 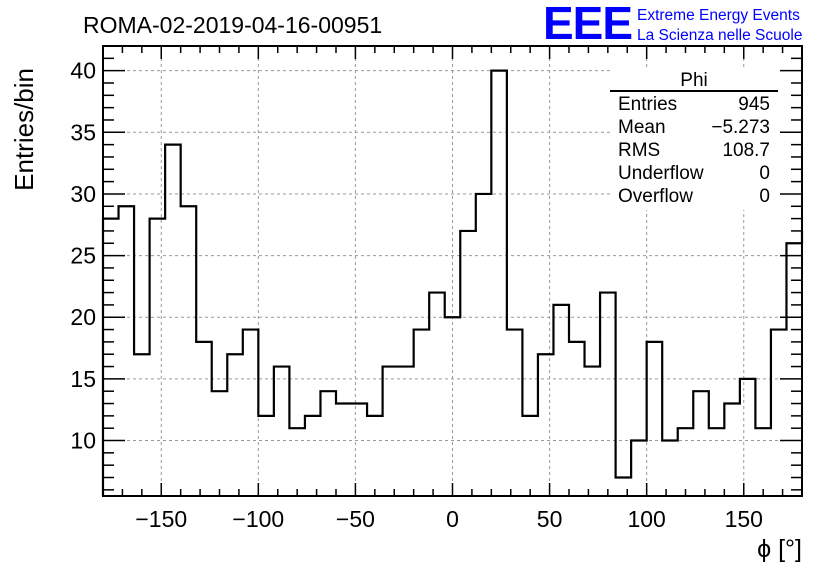 What do you see at coordinates (642, 127) in the screenshot?
I see `stats-label: Mean` at bounding box center [642, 127].